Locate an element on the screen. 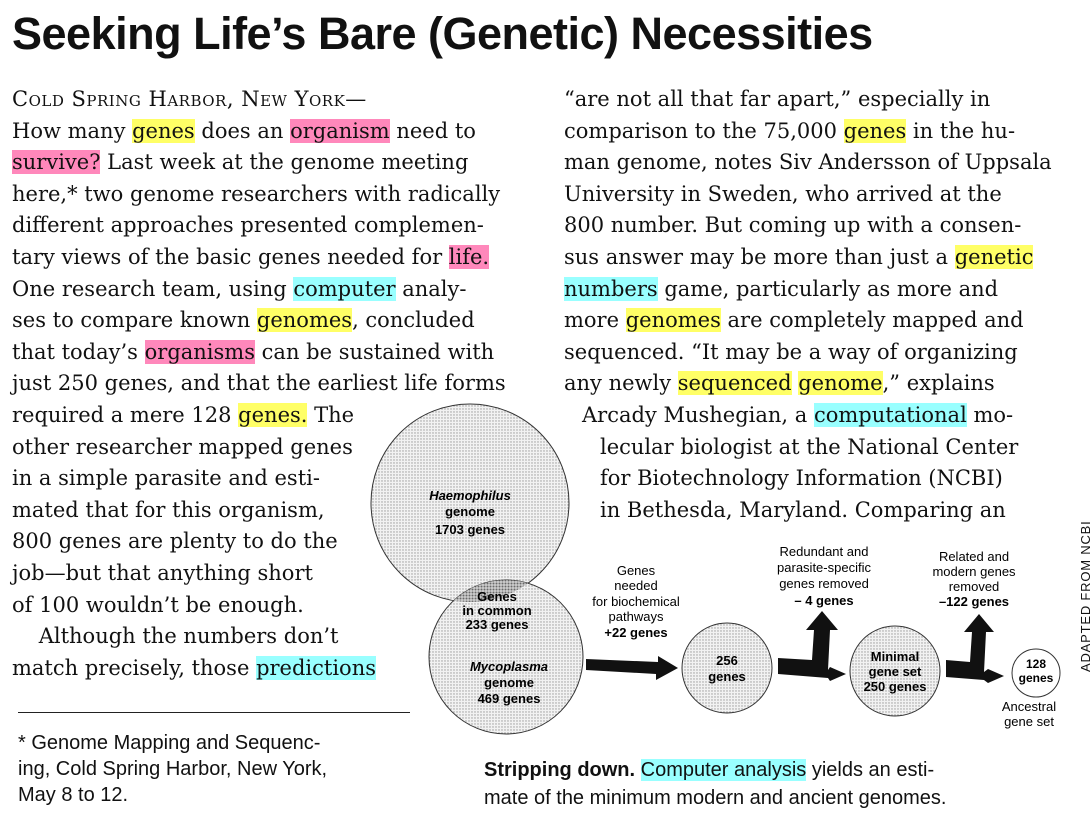  haemophilus-circle is located at coordinates (470, 503).